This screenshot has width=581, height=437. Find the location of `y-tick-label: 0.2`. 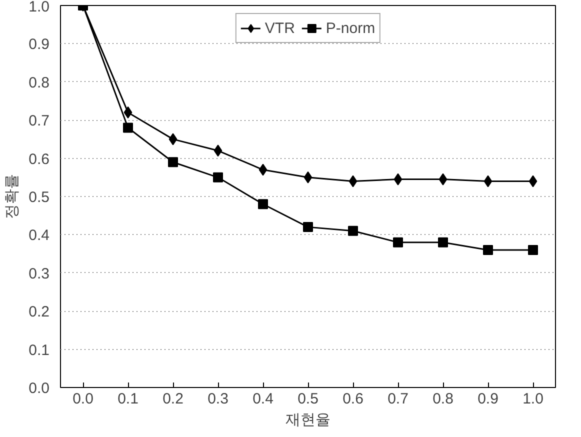

y-tick-label: 0.2 is located at coordinates (39, 312).